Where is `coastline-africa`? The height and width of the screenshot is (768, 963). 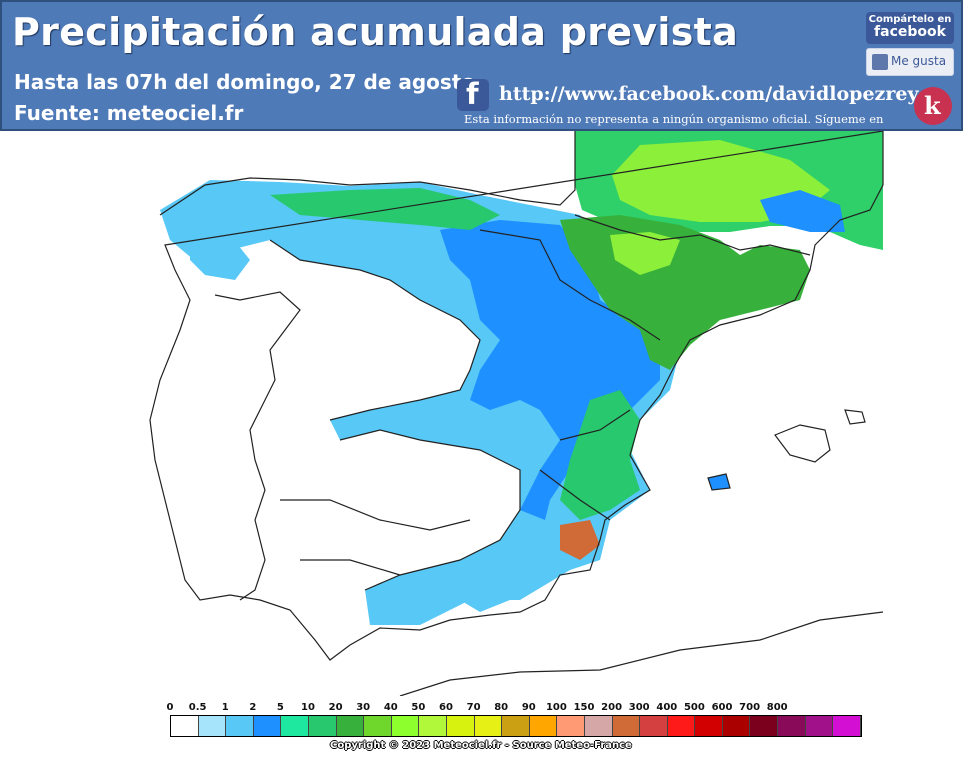
coastline-africa is located at coordinates (641, 653).